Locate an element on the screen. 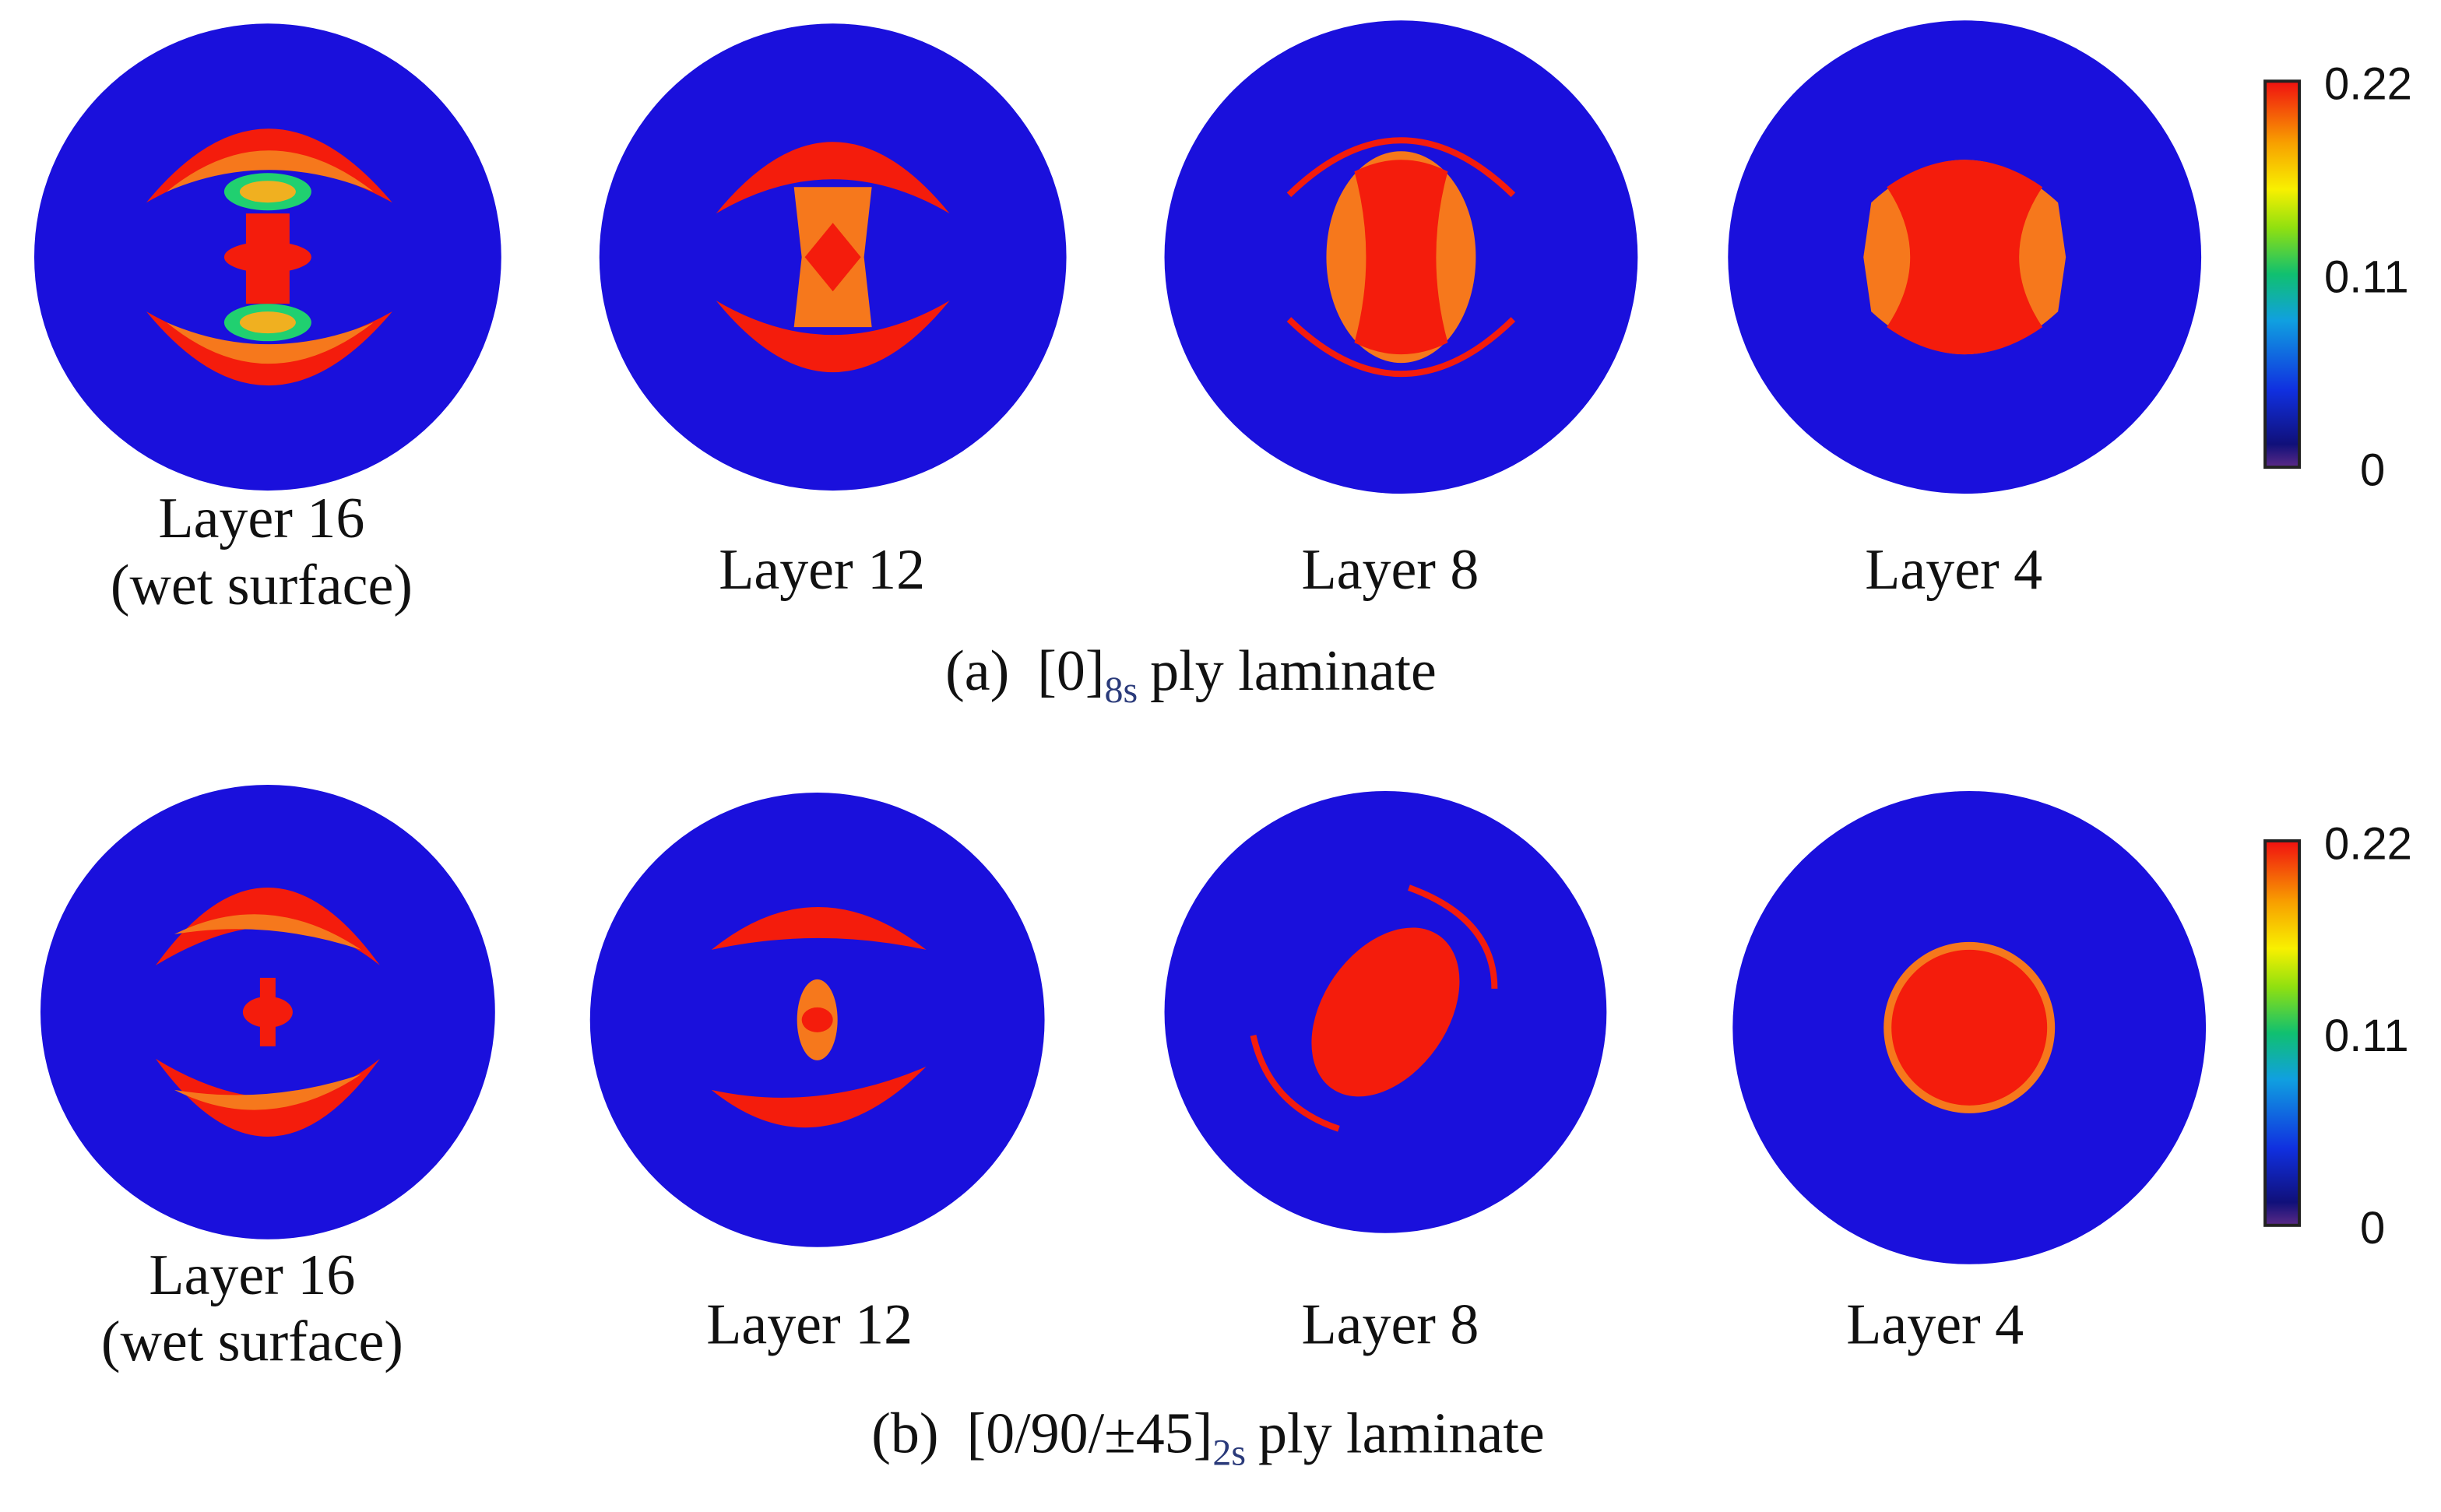  caption-label: (a) is located at coordinates (977, 671).